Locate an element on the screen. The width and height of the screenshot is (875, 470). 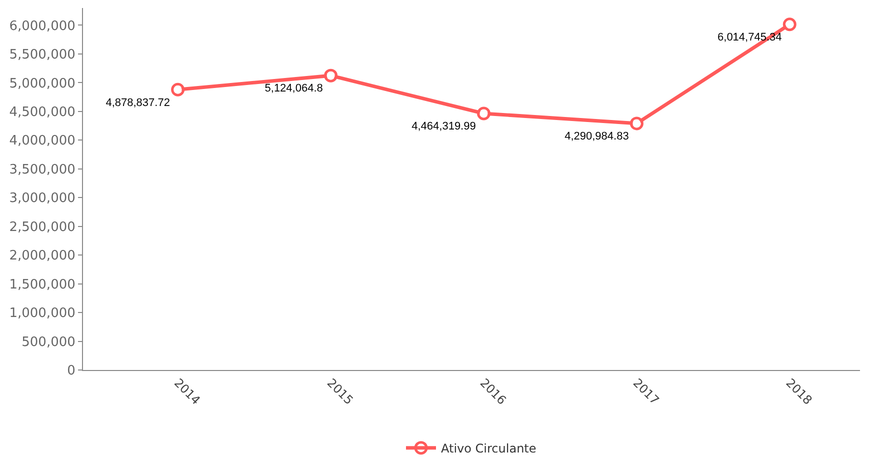
y-tick-label: 1,000,000 is located at coordinates (42, 314).